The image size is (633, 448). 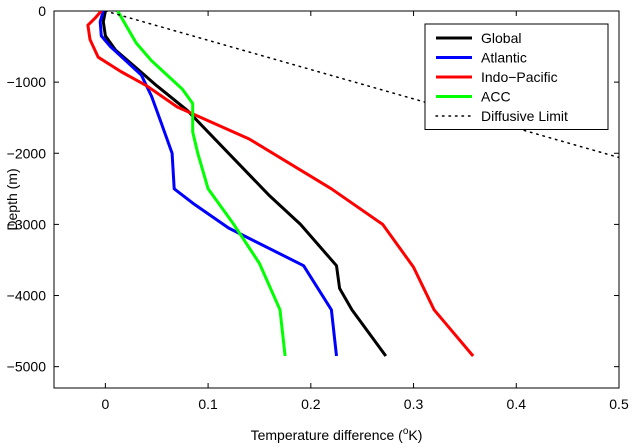 I want to click on x-axis-label-sup: o, so click(x=406, y=431).